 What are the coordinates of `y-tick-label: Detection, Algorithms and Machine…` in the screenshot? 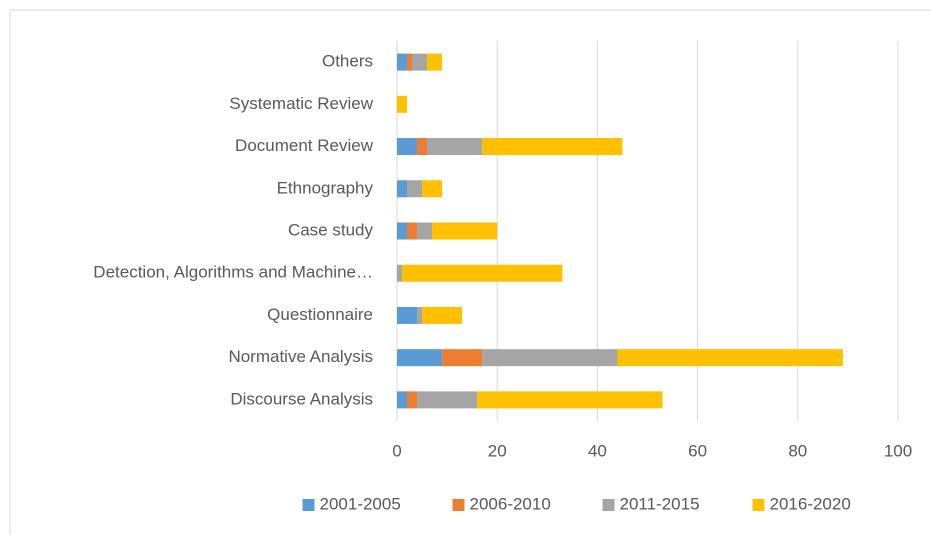 It's located at (233, 272).